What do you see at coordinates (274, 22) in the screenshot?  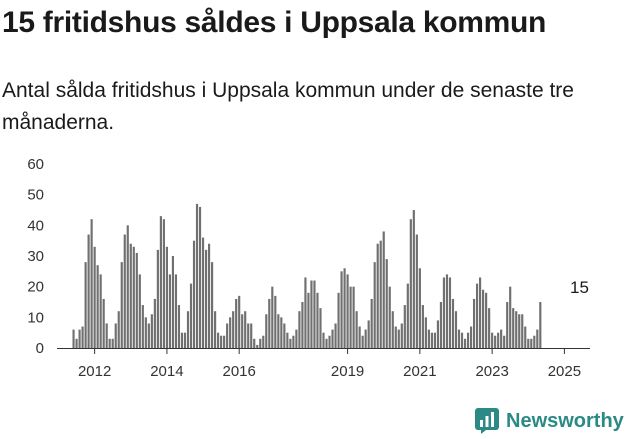 I see `chart-title: 15 fritidshus såldes i Uppsala kommun` at bounding box center [274, 22].